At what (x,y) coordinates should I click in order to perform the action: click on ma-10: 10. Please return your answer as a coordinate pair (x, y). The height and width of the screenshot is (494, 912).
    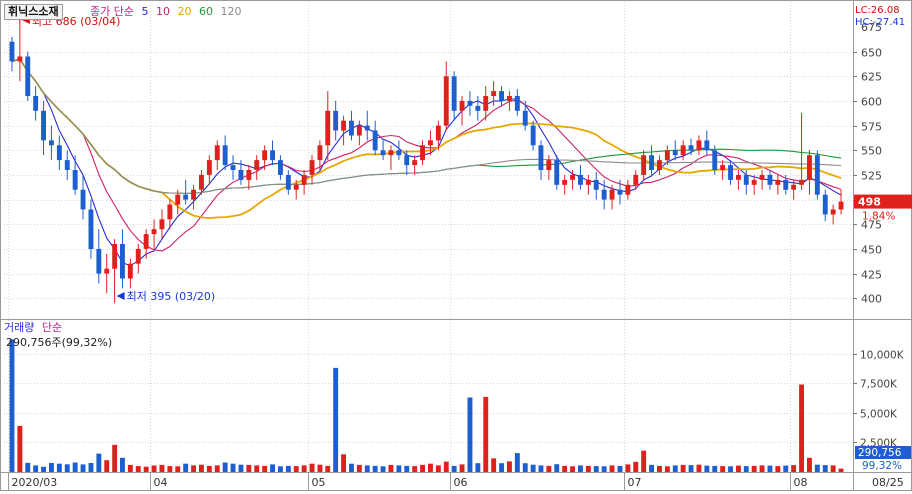
    Looking at the image, I should click on (163, 11).